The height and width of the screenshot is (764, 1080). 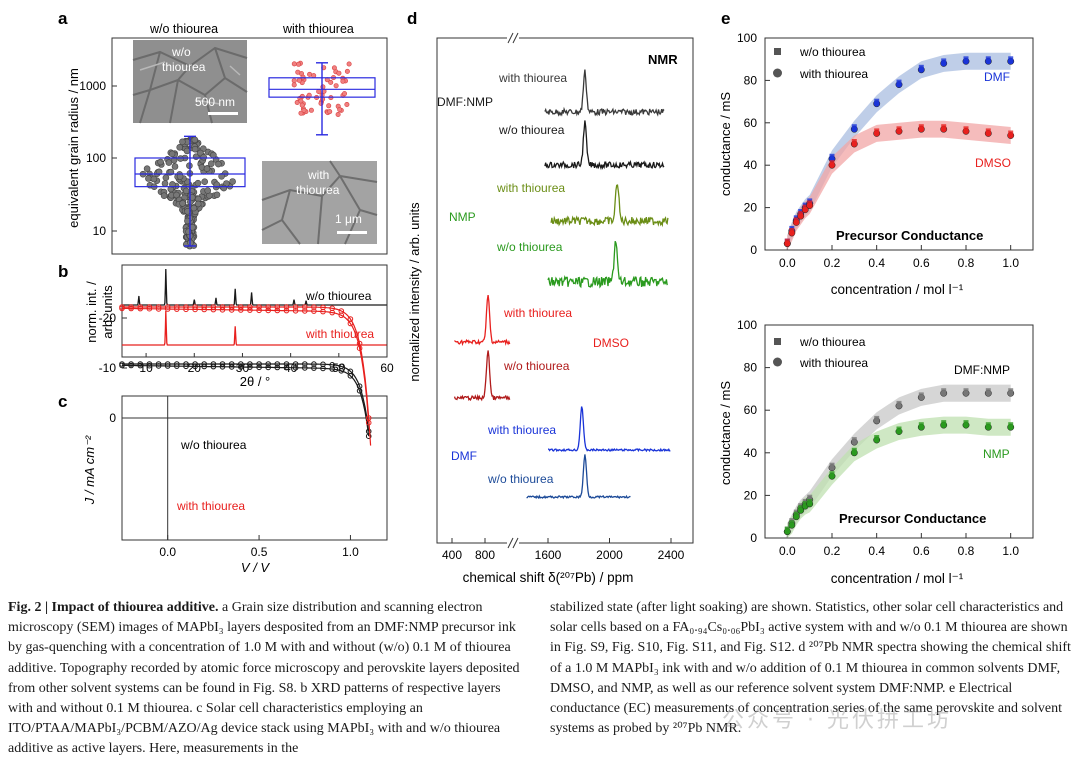 I want to click on caption-fig-label: Fig. 2 | Impact of thiourea additive., so click(x=113, y=607).